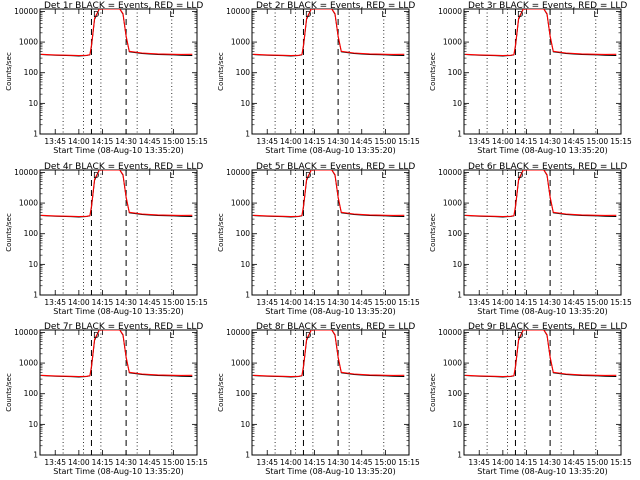 The width and height of the screenshot is (640, 480). I want to click on panel-title: Det 6r BLACK = Events, RED = LLD, so click(547, 167).